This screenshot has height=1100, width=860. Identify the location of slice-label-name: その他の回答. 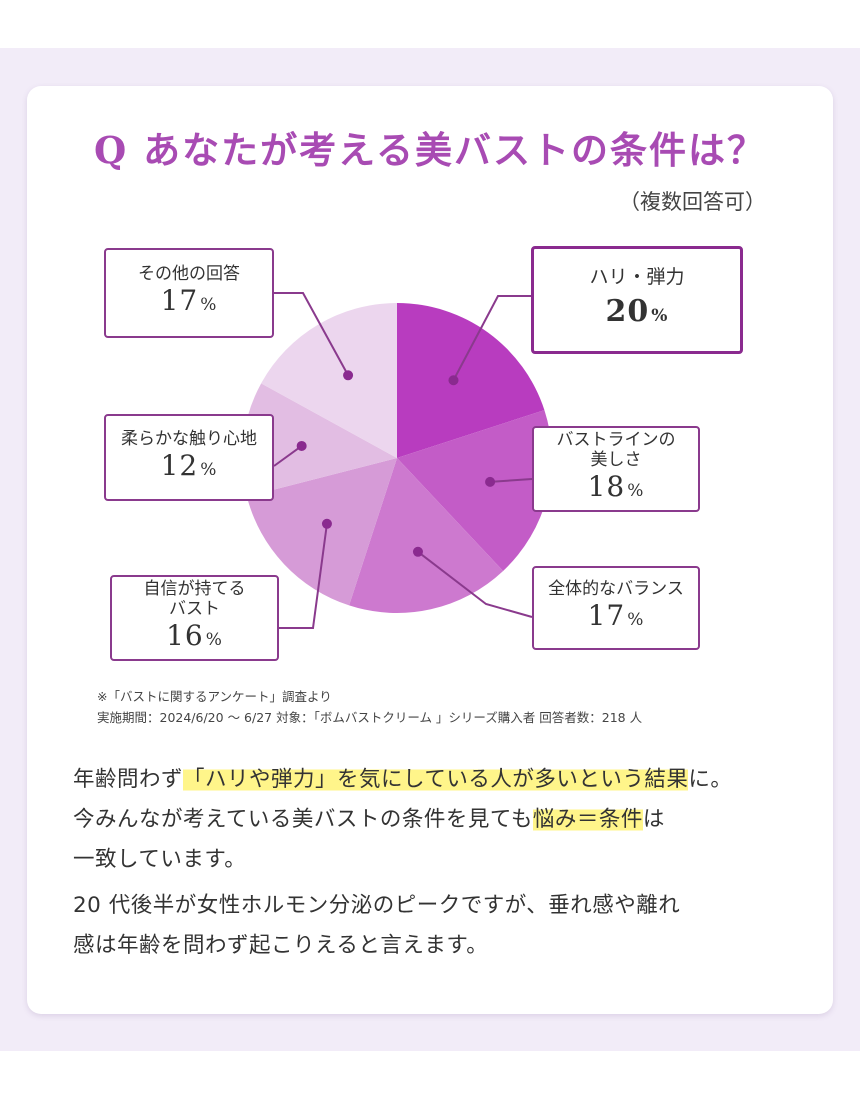
(189, 274).